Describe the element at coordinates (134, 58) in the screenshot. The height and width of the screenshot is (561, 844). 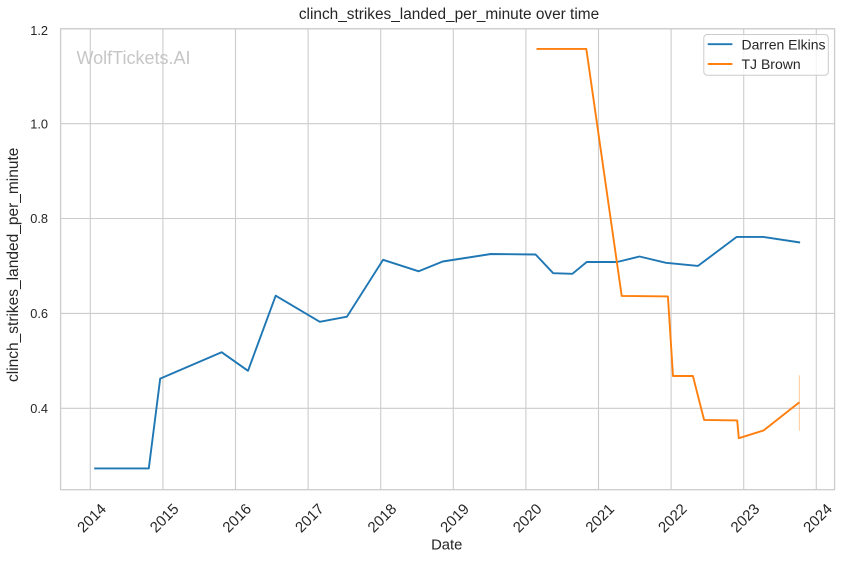
I see `svg-text: WolfTickets.AI` at that location.